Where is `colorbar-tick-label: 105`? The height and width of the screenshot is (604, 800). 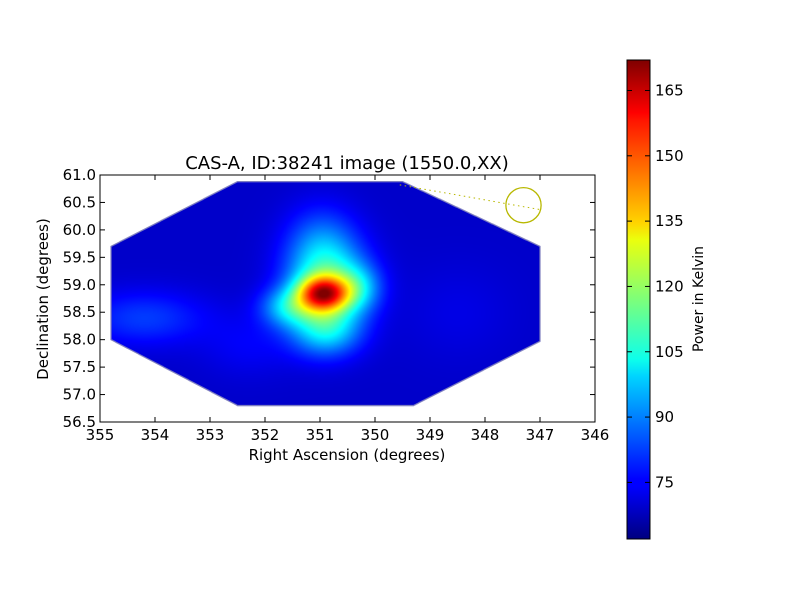
colorbar-tick-label: 105 is located at coordinates (669, 352).